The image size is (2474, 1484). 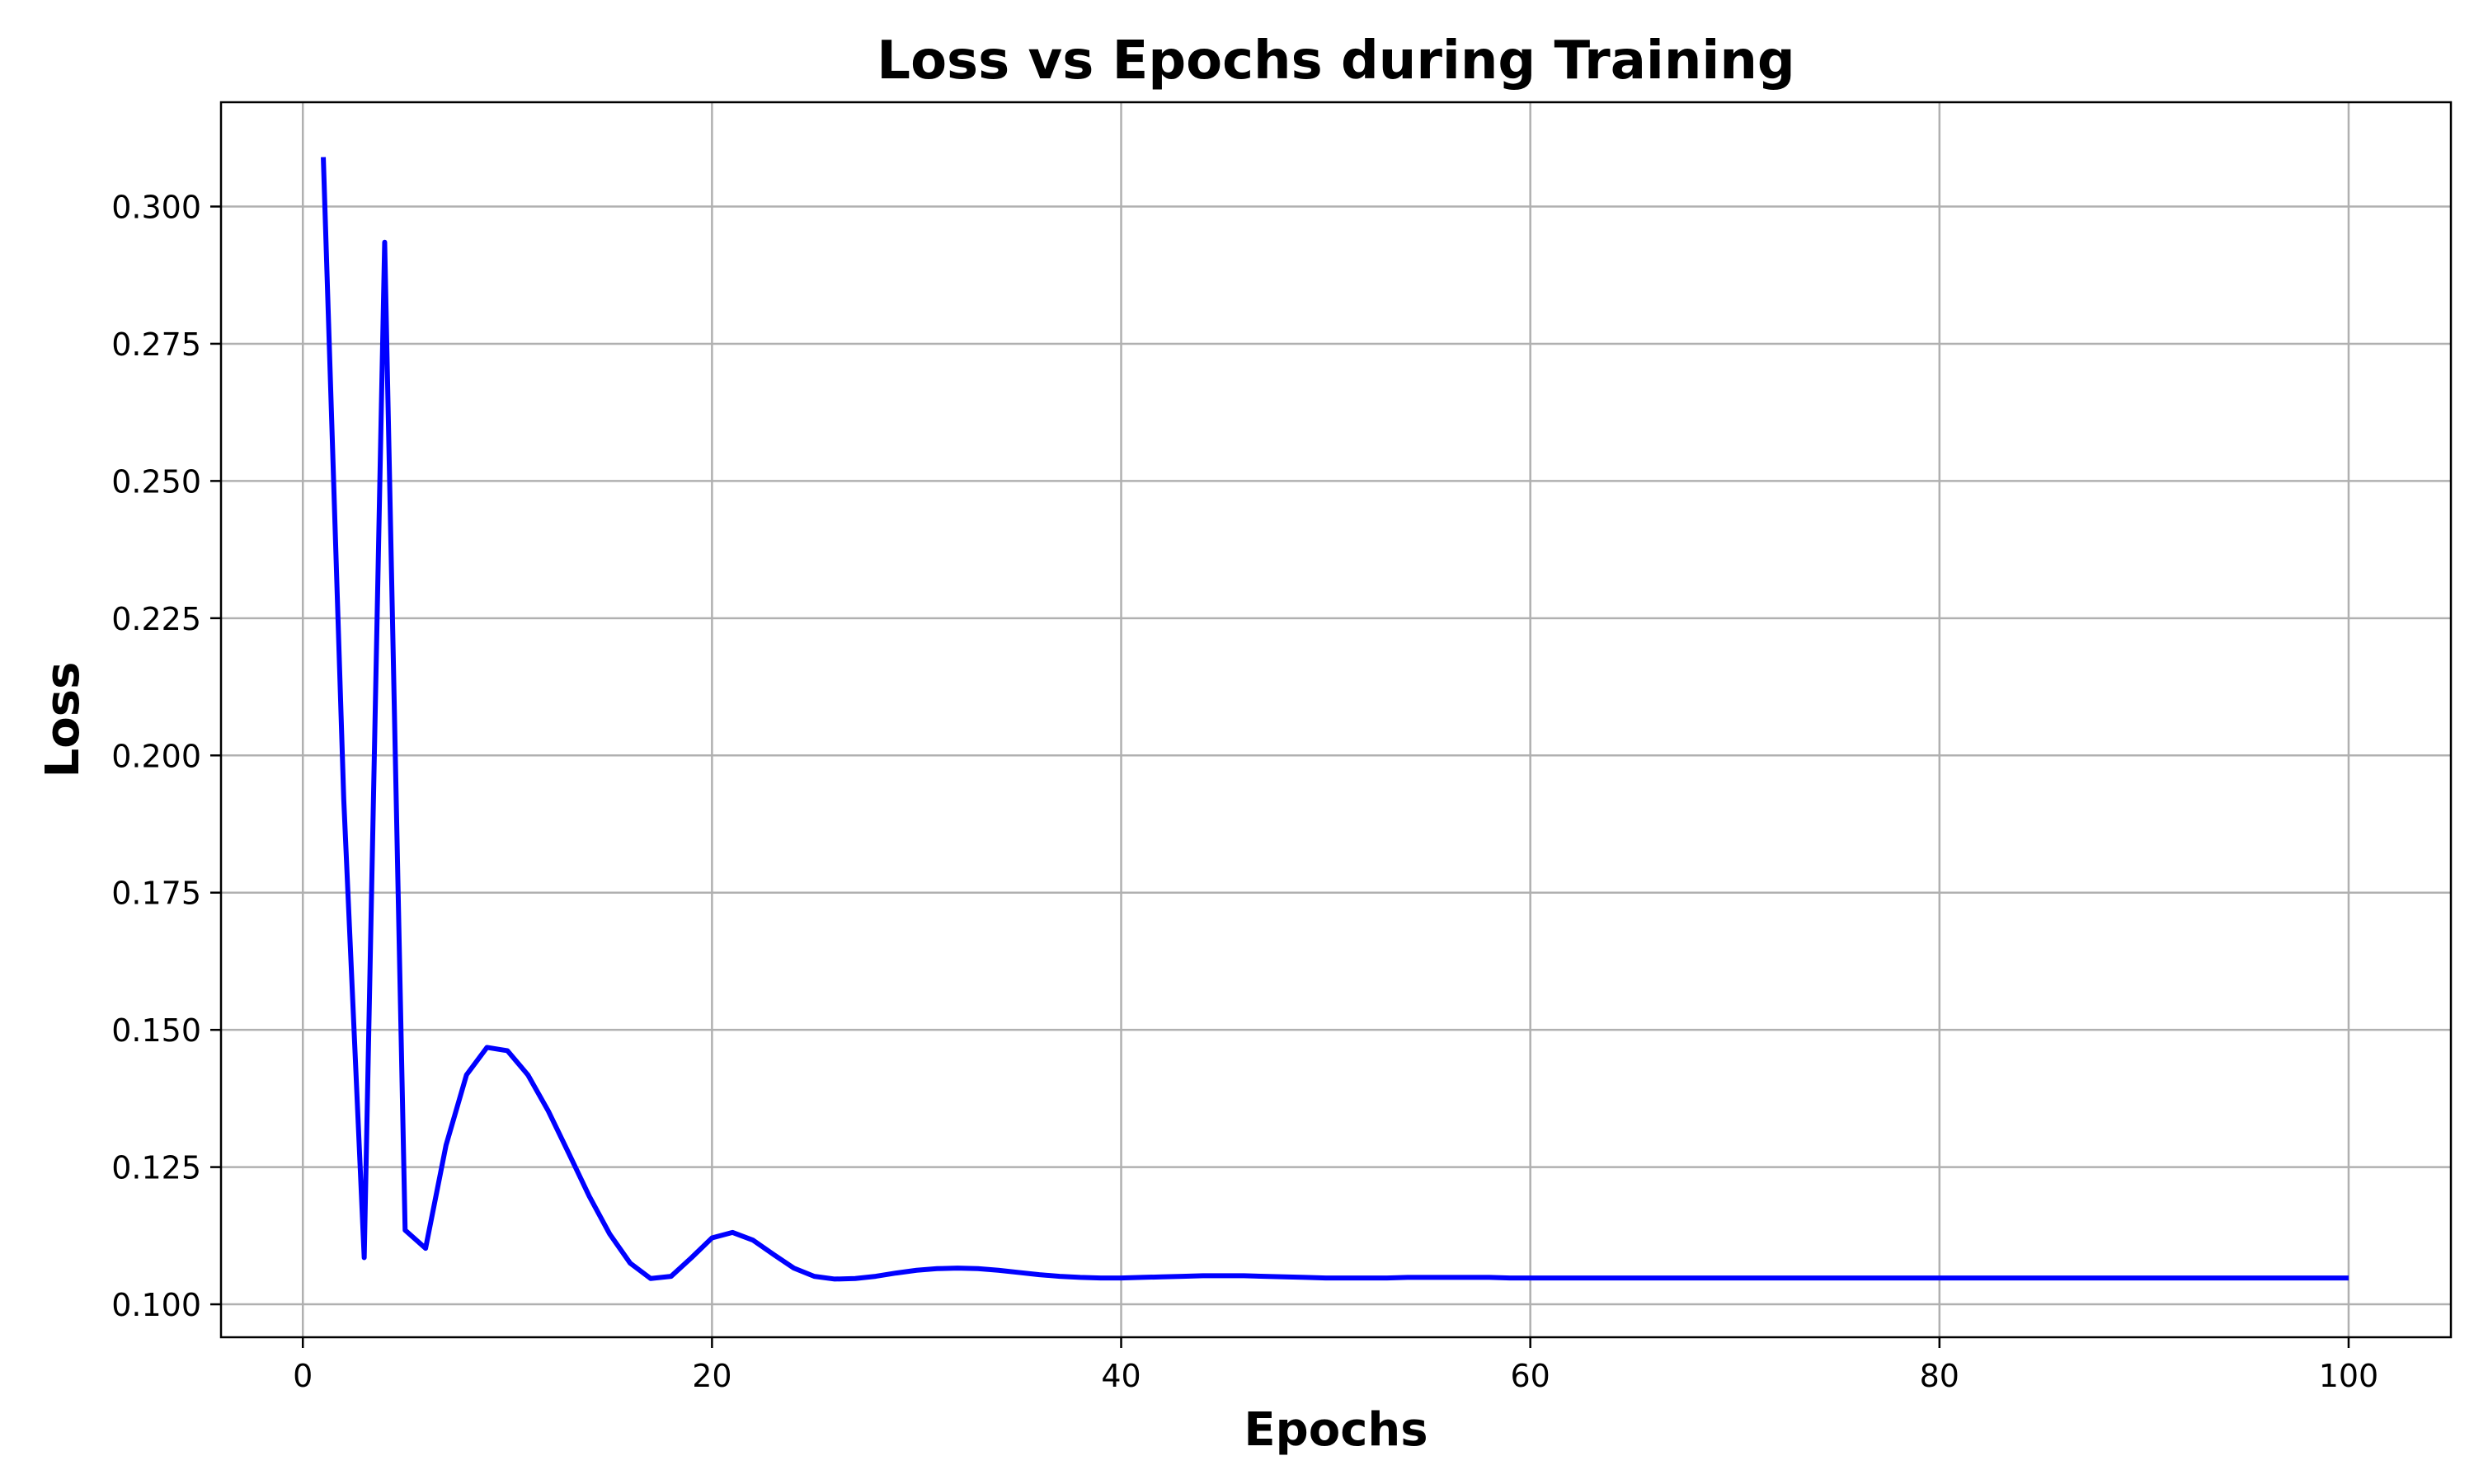 I want to click on x-tick-label: 20, so click(x=711, y=1376).